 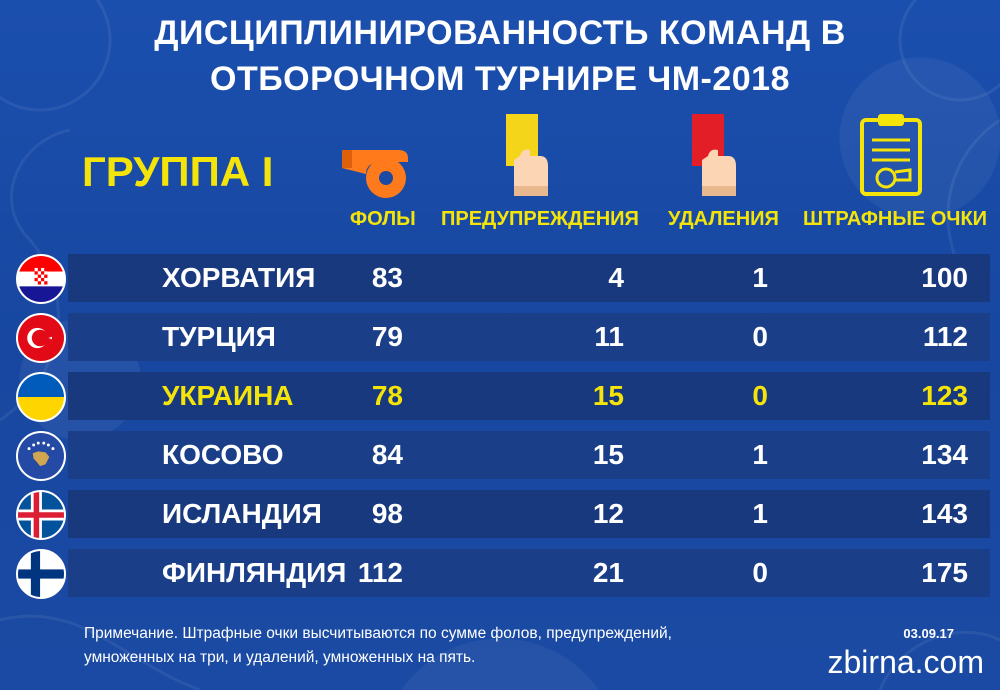 What do you see at coordinates (228, 395) in the screenshot?
I see `team-name: УКРАИНА` at bounding box center [228, 395].